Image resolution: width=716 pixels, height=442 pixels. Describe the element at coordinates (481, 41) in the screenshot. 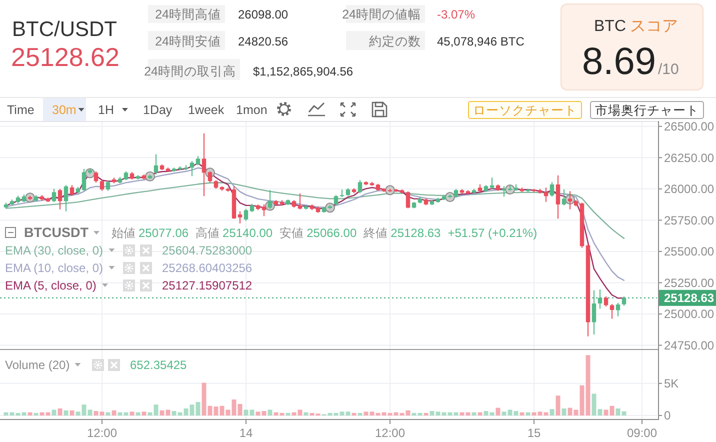

I see `text: 45,078,946 BTC` at that location.